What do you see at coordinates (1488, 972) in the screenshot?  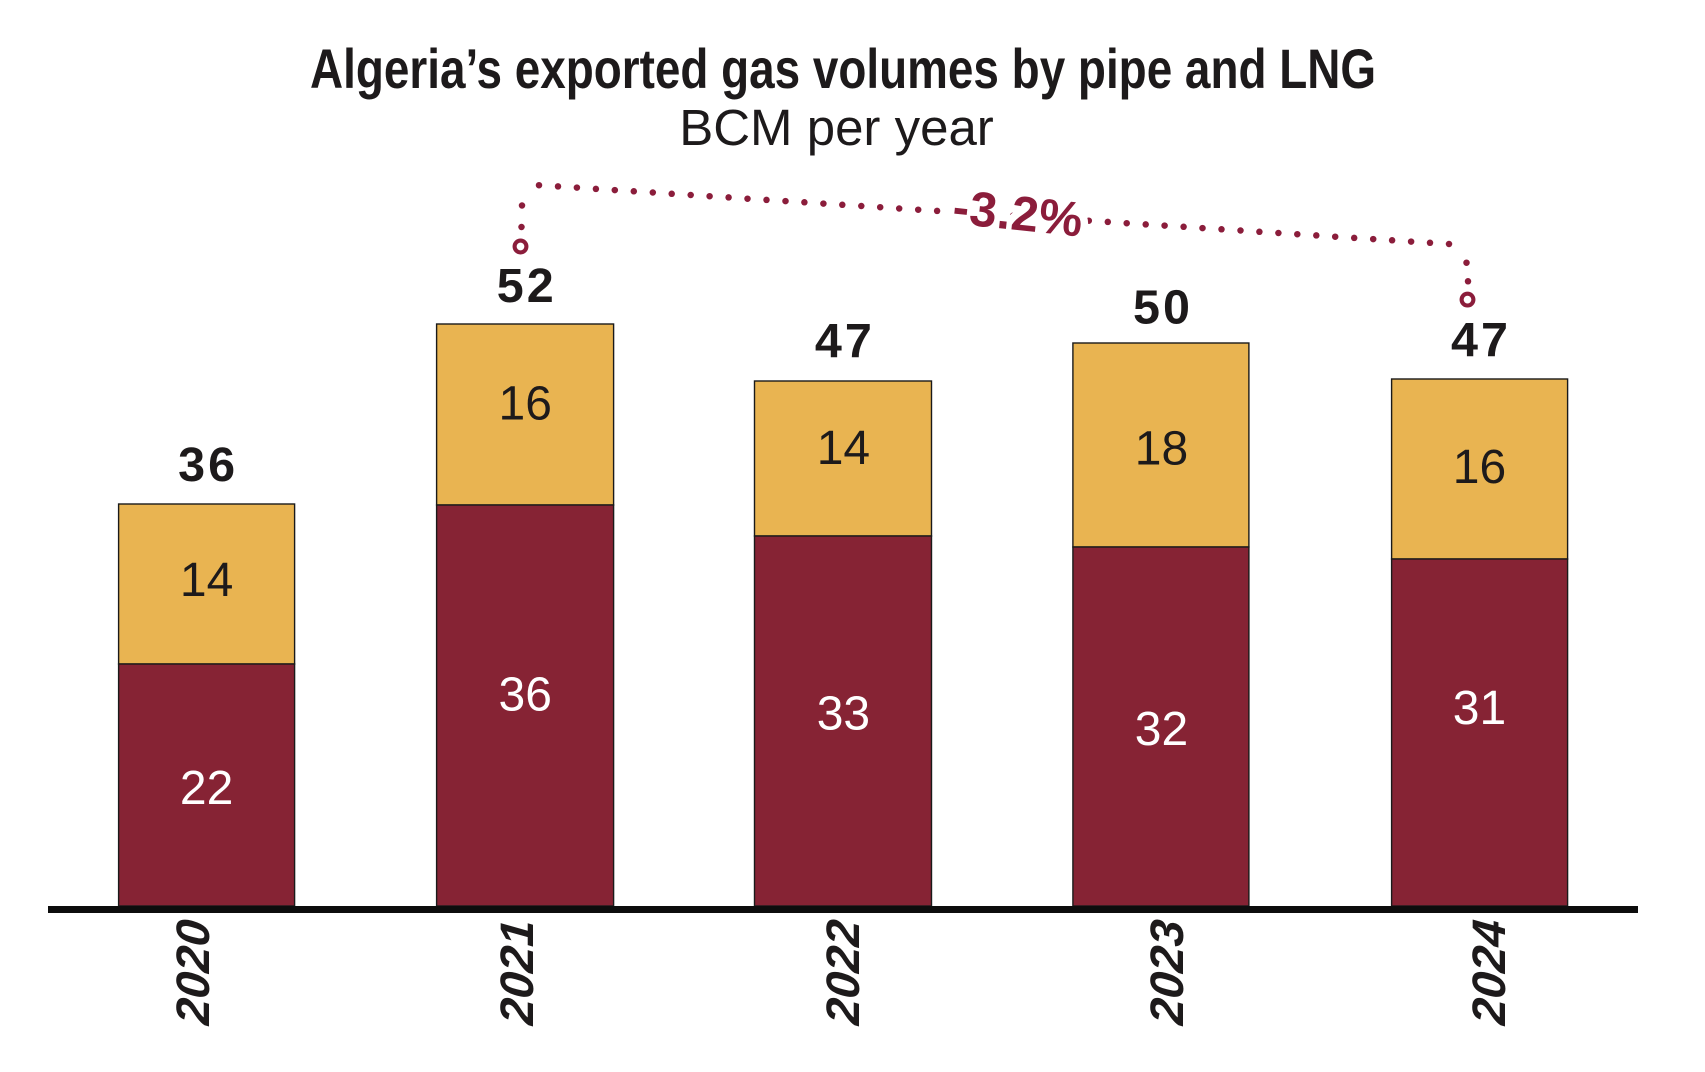 I see `svg-text: 2024` at bounding box center [1488, 972].